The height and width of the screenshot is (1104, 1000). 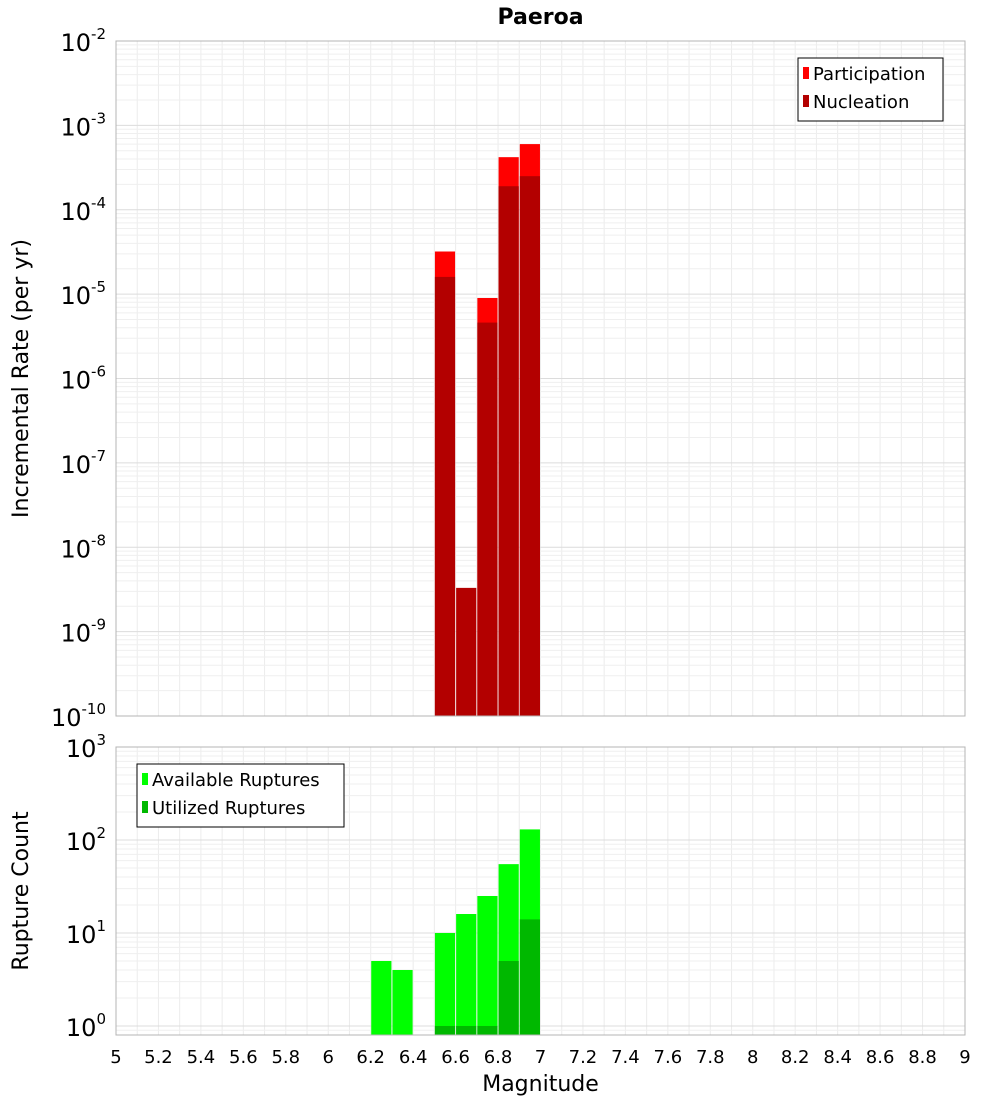 I want to click on x-tick-label: 7.4, so click(x=625, y=1057).